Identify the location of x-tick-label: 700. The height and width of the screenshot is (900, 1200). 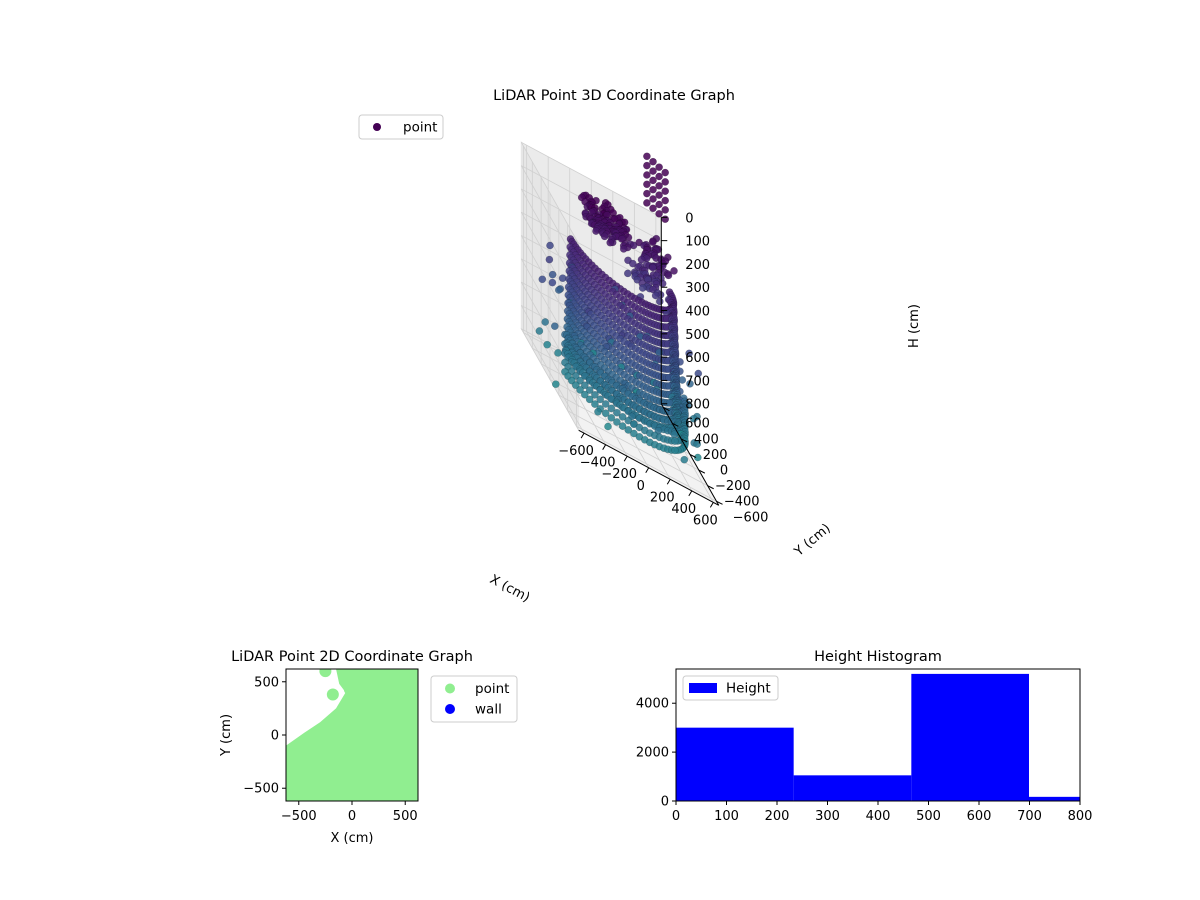
(1029, 816).